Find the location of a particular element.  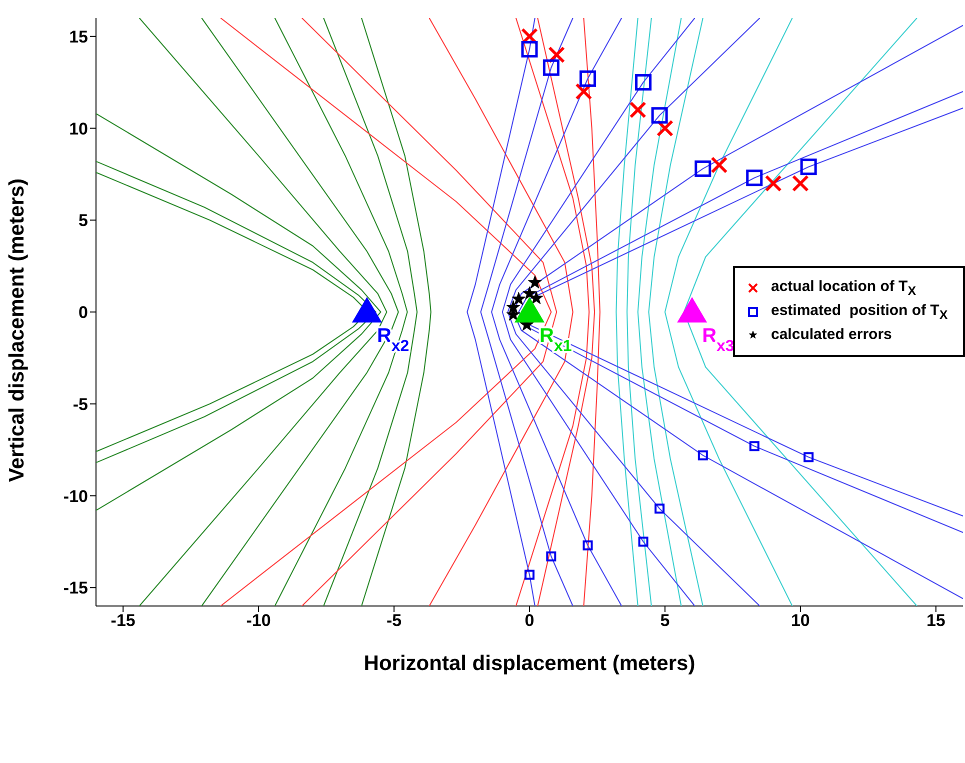

y-tick-label: 10 is located at coordinates (78, 128).